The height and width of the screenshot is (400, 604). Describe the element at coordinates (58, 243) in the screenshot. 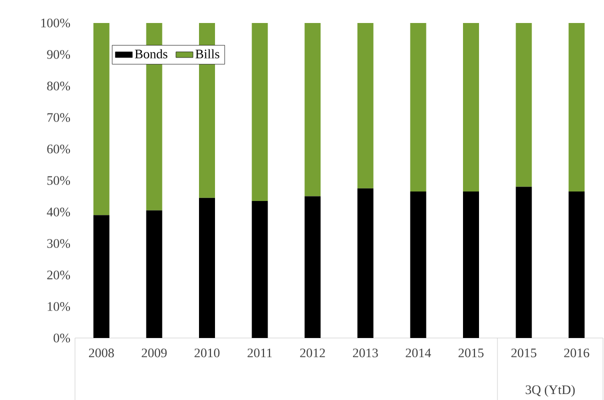

I see `y-tick-label: 30%` at that location.